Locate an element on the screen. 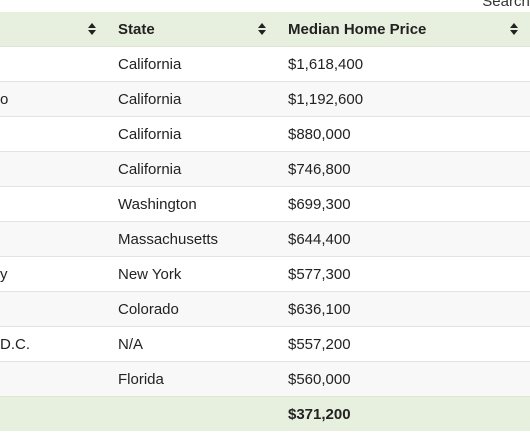  footer-cell-state is located at coordinates (193, 413).